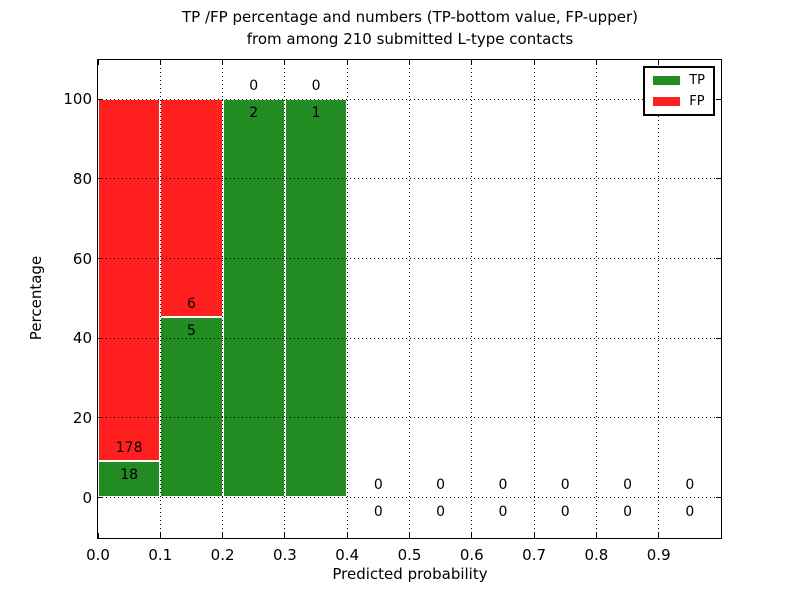  I want to click on x-tick-label: 0.7, so click(534, 555).